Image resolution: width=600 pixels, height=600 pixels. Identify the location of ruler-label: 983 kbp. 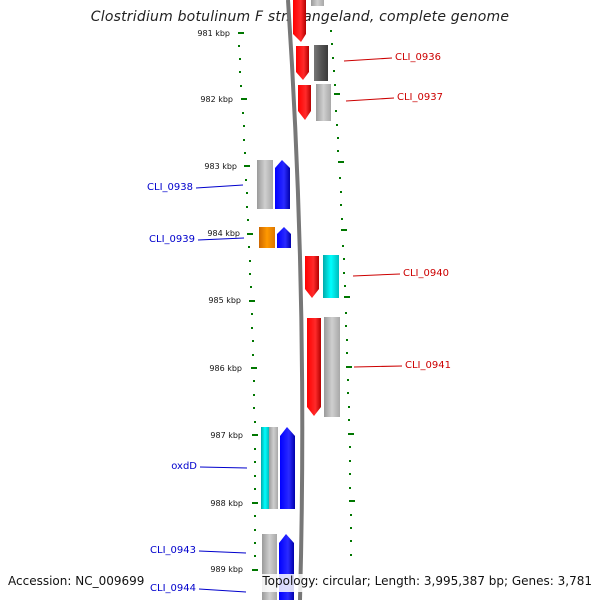
(220, 166).